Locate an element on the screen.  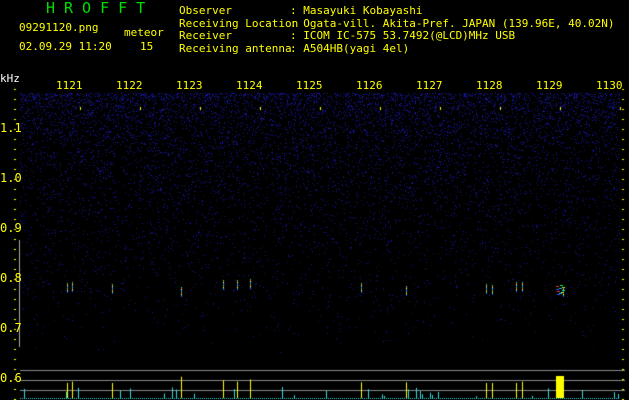
app-title: HROFFT is located at coordinates (100, 8).